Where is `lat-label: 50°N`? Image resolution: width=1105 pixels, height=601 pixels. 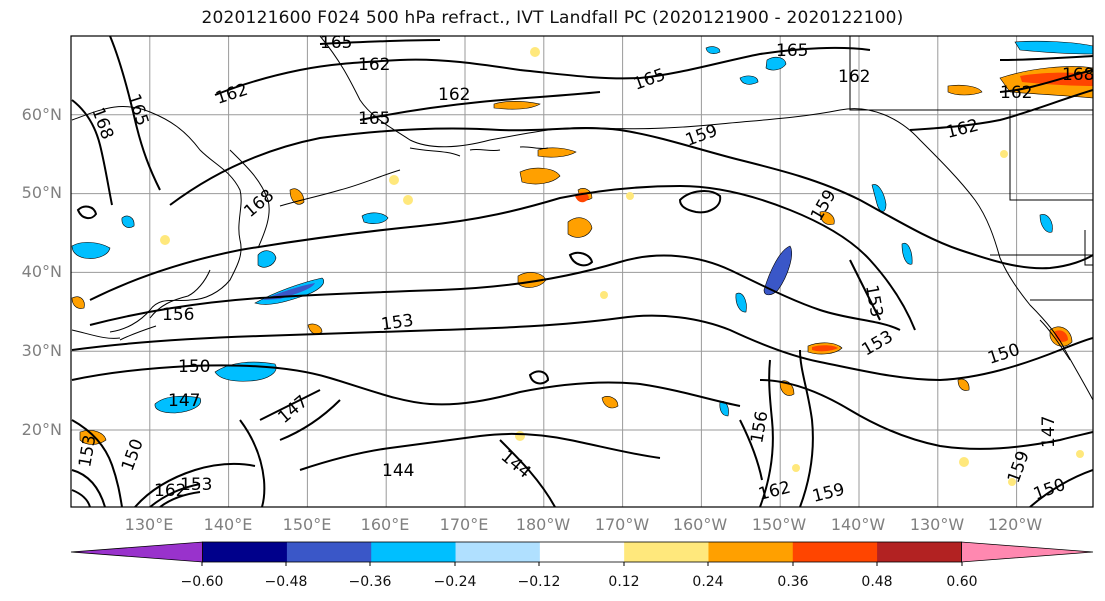
lat-label: 50°N is located at coordinates (42, 192).